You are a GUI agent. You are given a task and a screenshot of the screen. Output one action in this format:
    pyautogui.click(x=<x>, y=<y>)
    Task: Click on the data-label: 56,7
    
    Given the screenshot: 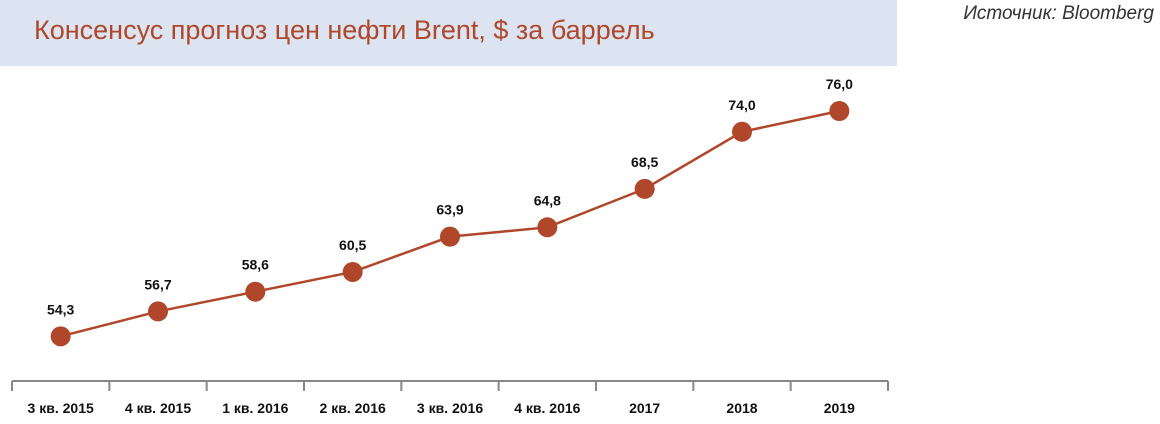 What is the action you would take?
    pyautogui.click(x=157, y=284)
    